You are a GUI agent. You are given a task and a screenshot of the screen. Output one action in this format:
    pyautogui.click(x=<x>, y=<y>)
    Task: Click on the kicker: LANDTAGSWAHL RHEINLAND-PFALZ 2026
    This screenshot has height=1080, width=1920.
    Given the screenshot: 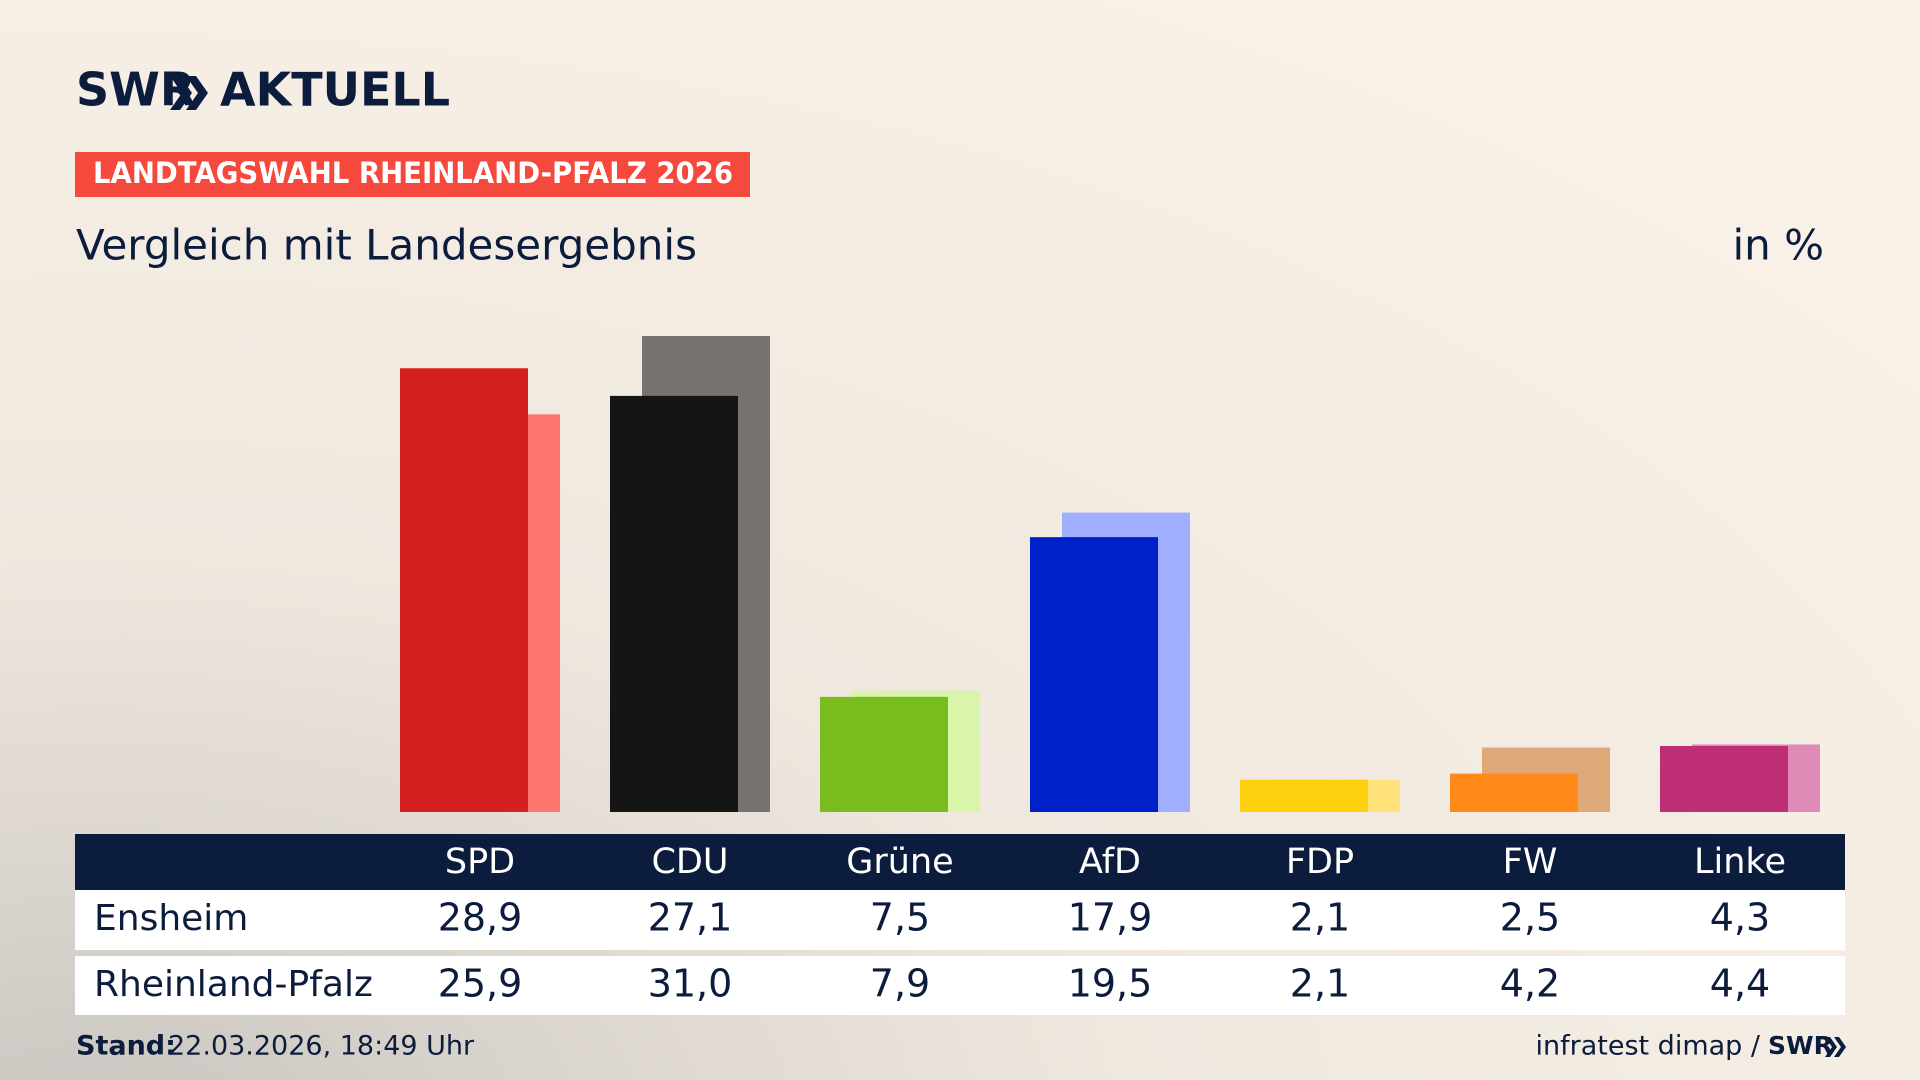 What is the action you would take?
    pyautogui.click(x=413, y=173)
    